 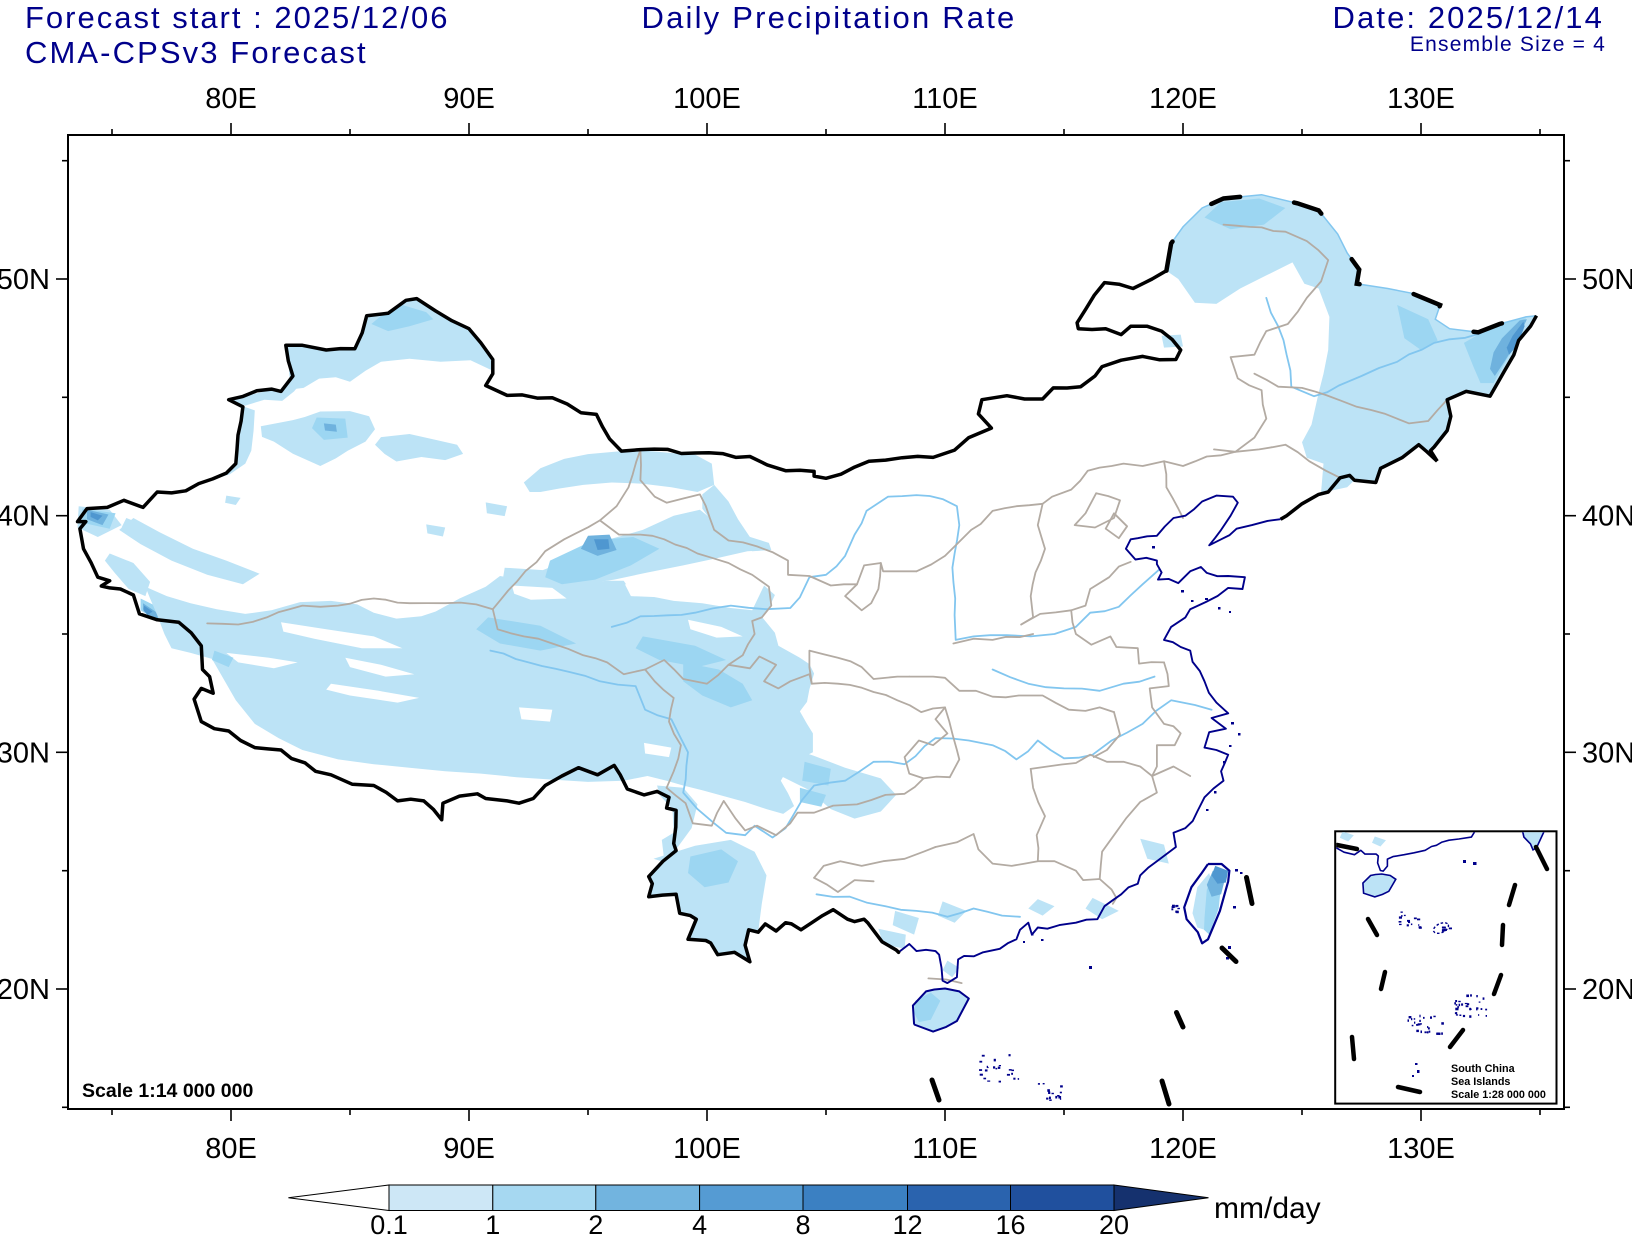 What do you see at coordinates (595, 1223) in the screenshot?
I see `svg-text: 2` at bounding box center [595, 1223].